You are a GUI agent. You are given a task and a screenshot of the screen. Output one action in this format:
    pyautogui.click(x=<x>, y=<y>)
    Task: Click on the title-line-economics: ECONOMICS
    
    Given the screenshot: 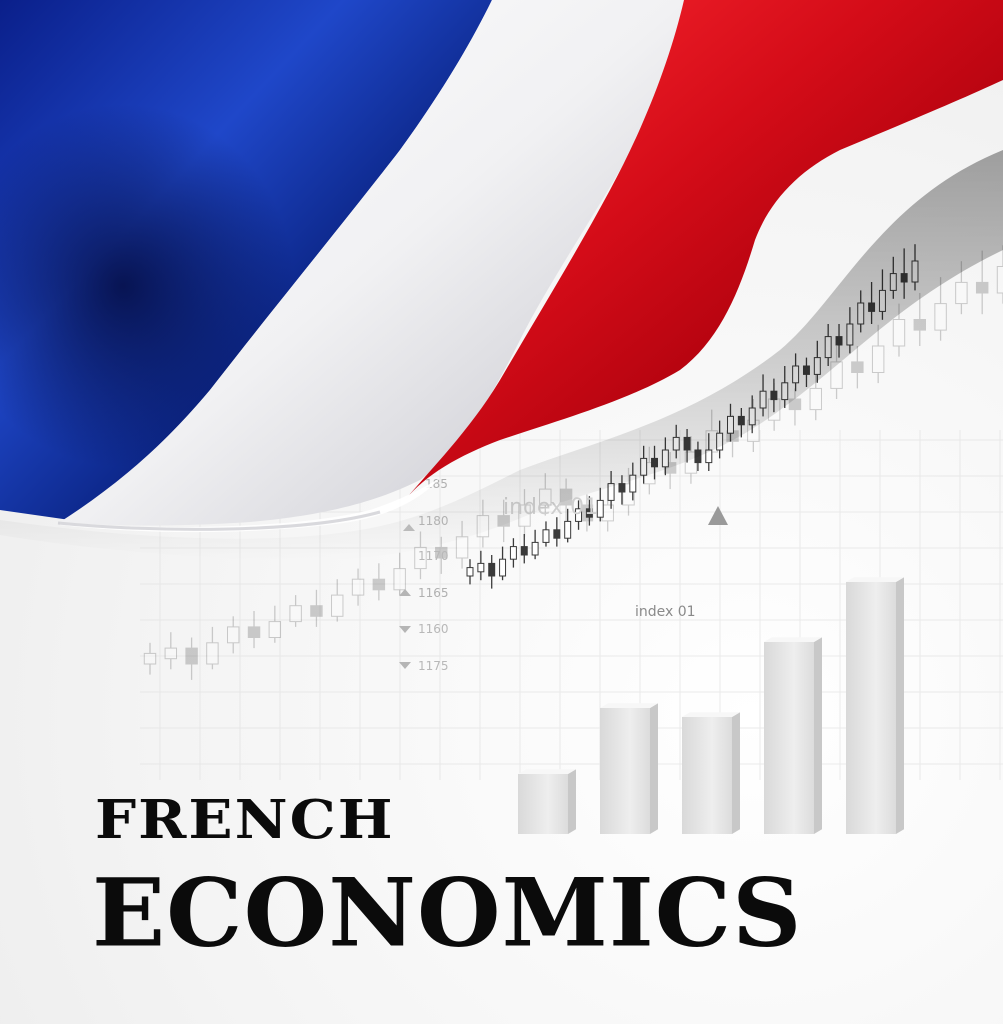 What is the action you would take?
    pyautogui.click(x=447, y=912)
    